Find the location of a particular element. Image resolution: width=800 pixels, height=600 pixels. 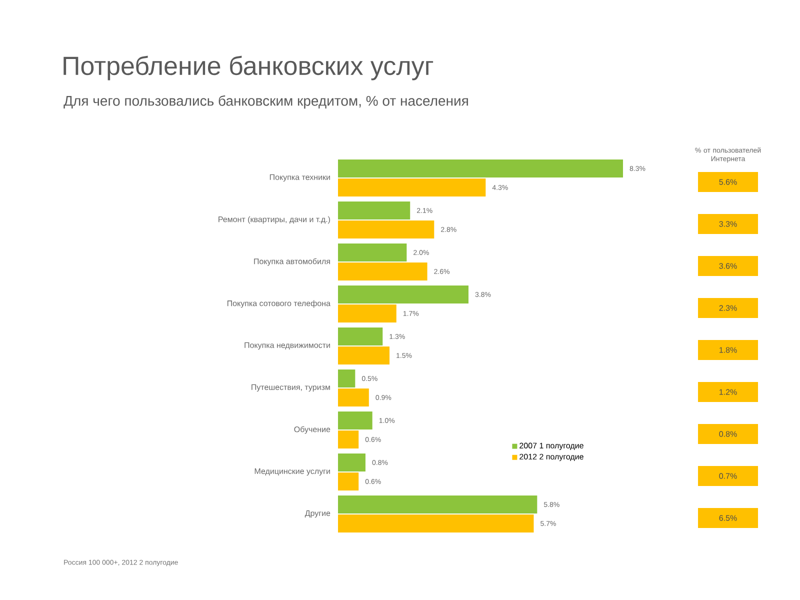

text: 2.3% is located at coordinates (728, 308).